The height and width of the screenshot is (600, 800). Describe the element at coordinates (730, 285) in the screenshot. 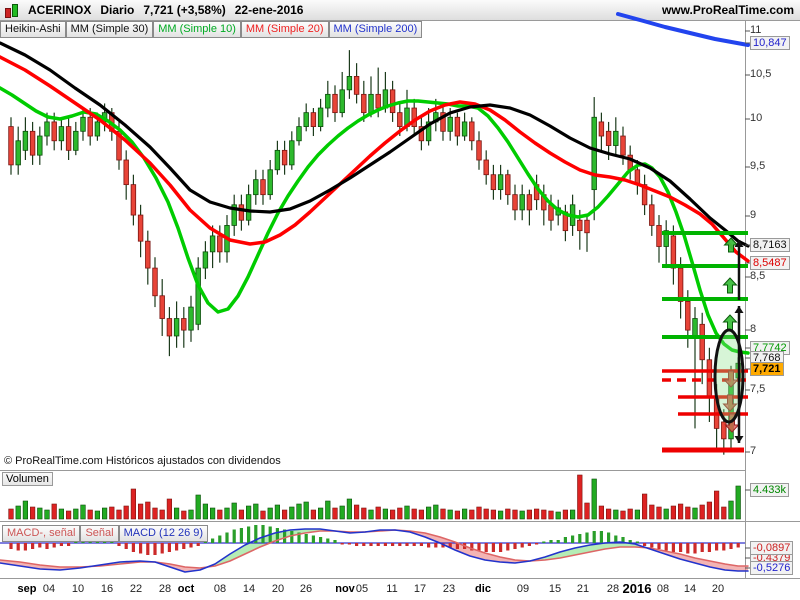

I see `green-up-arrow` at that location.